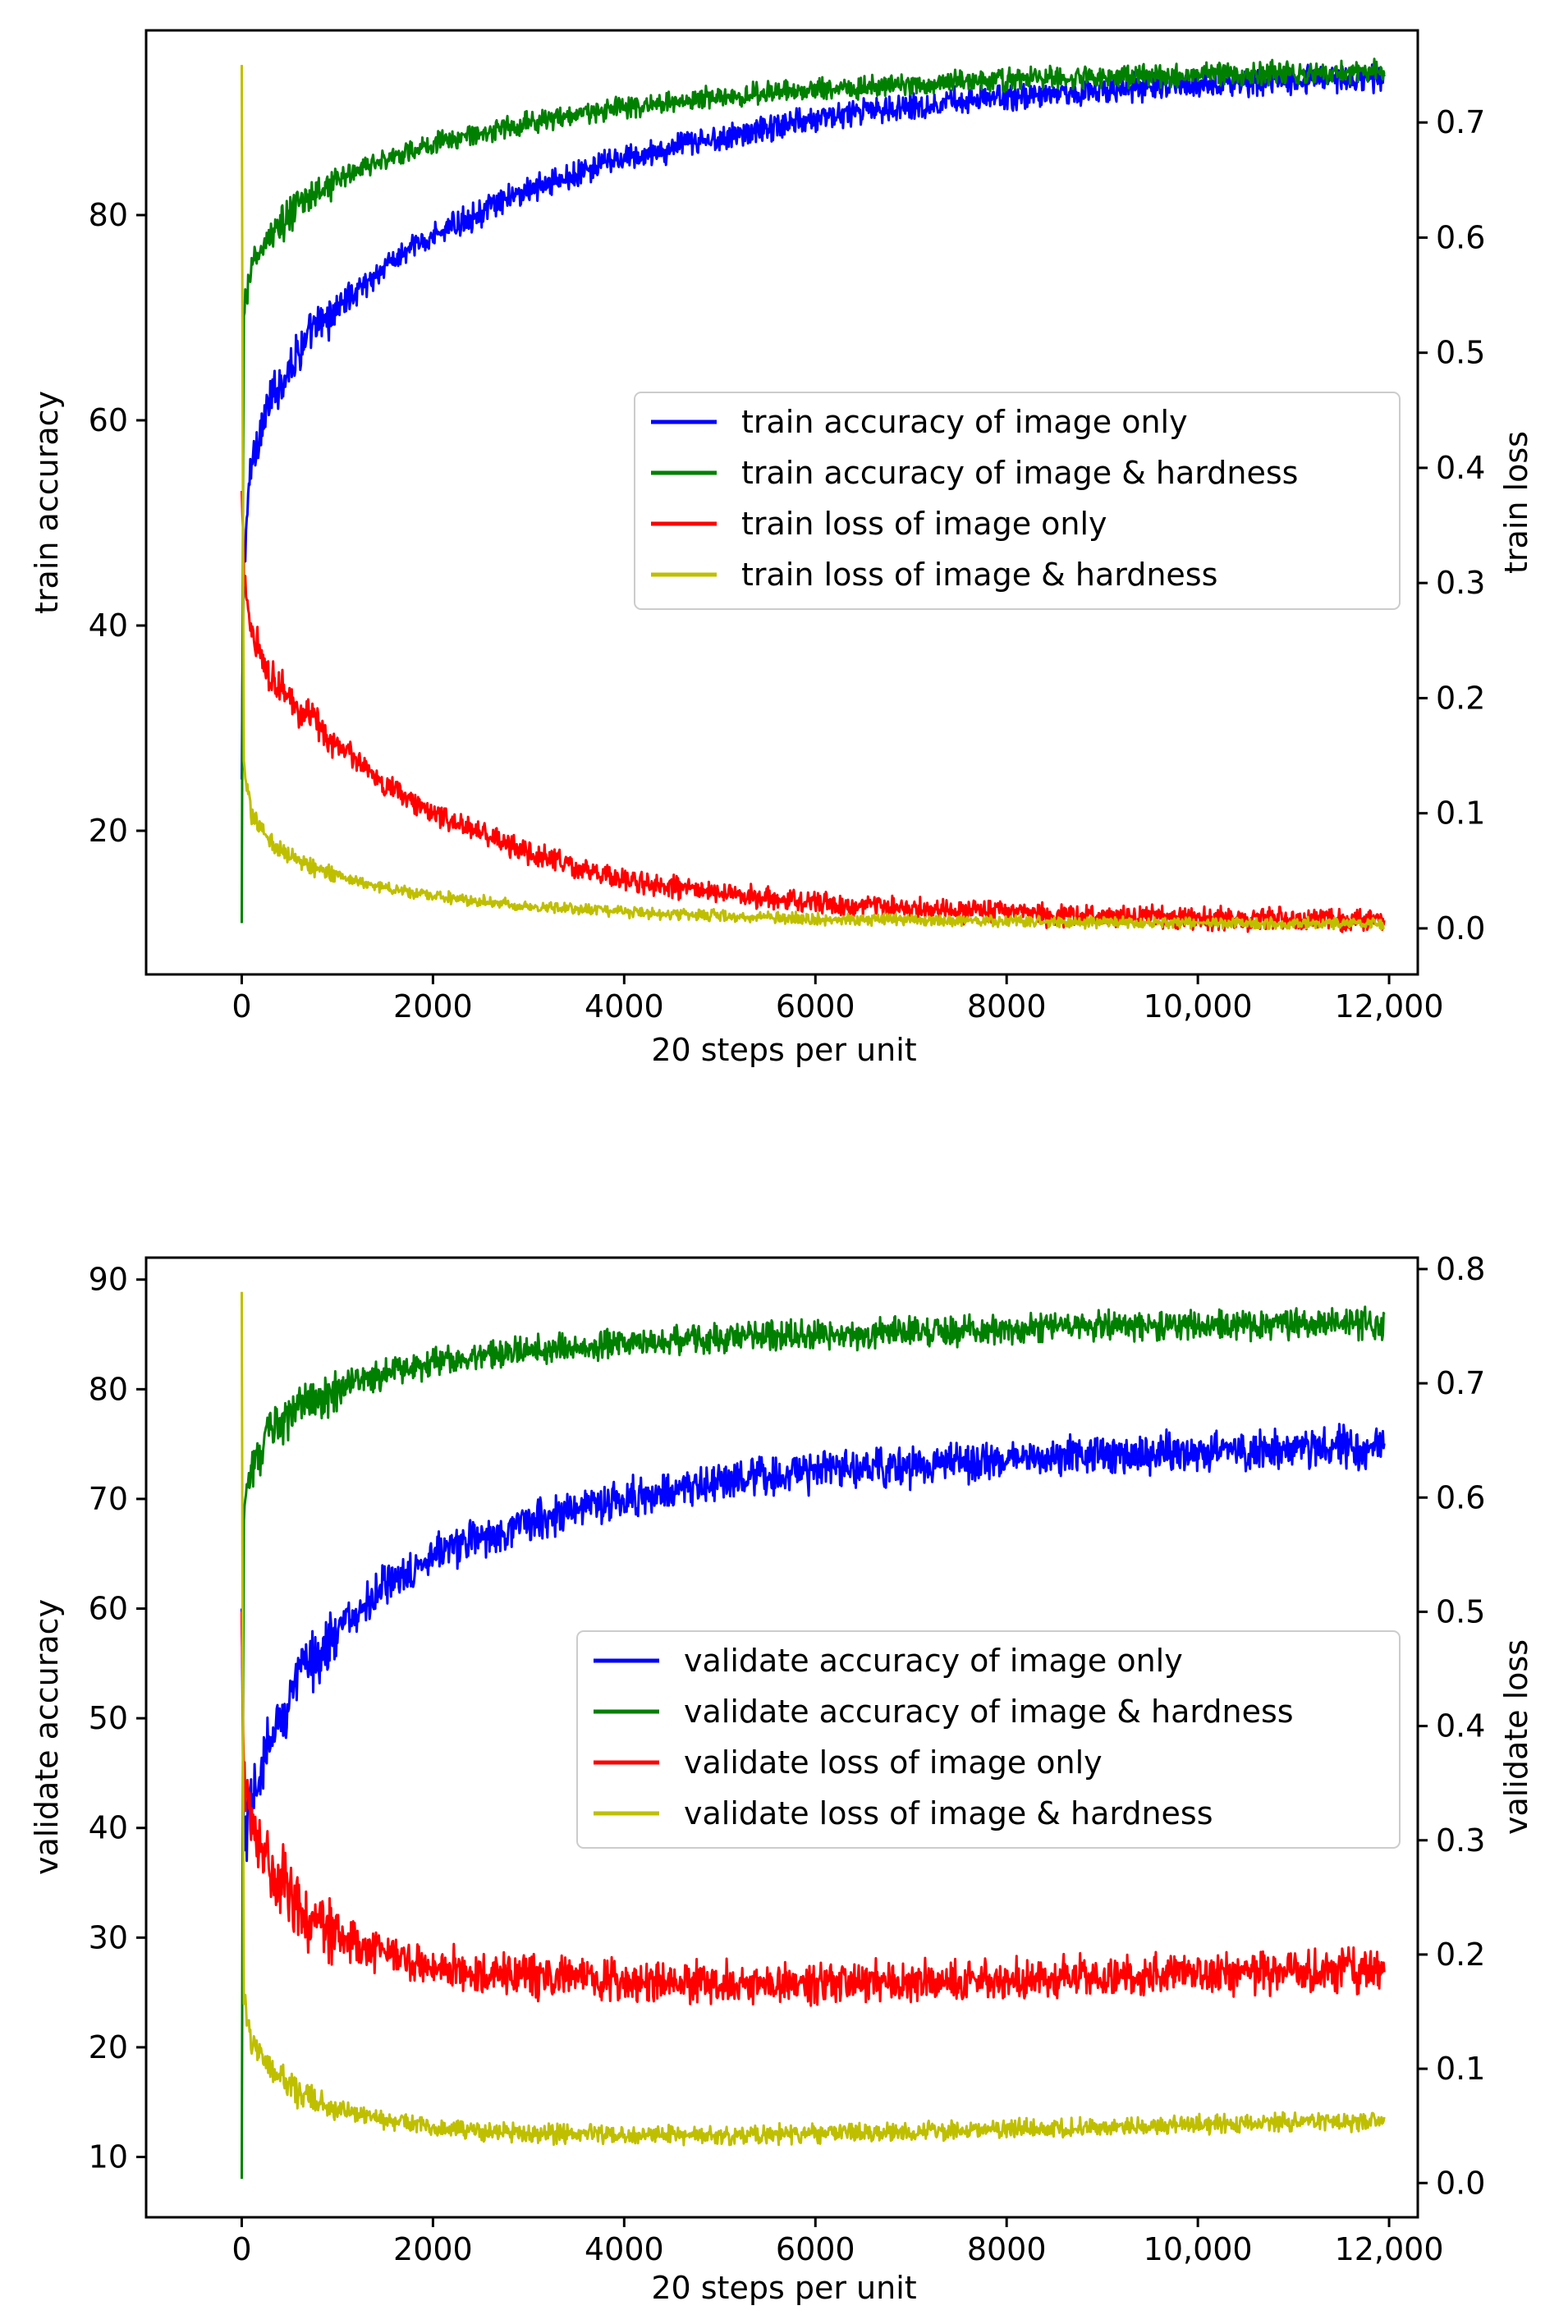  Describe the element at coordinates (241, 2249) in the screenshot. I see `validate-x-tick-label: 0` at that location.